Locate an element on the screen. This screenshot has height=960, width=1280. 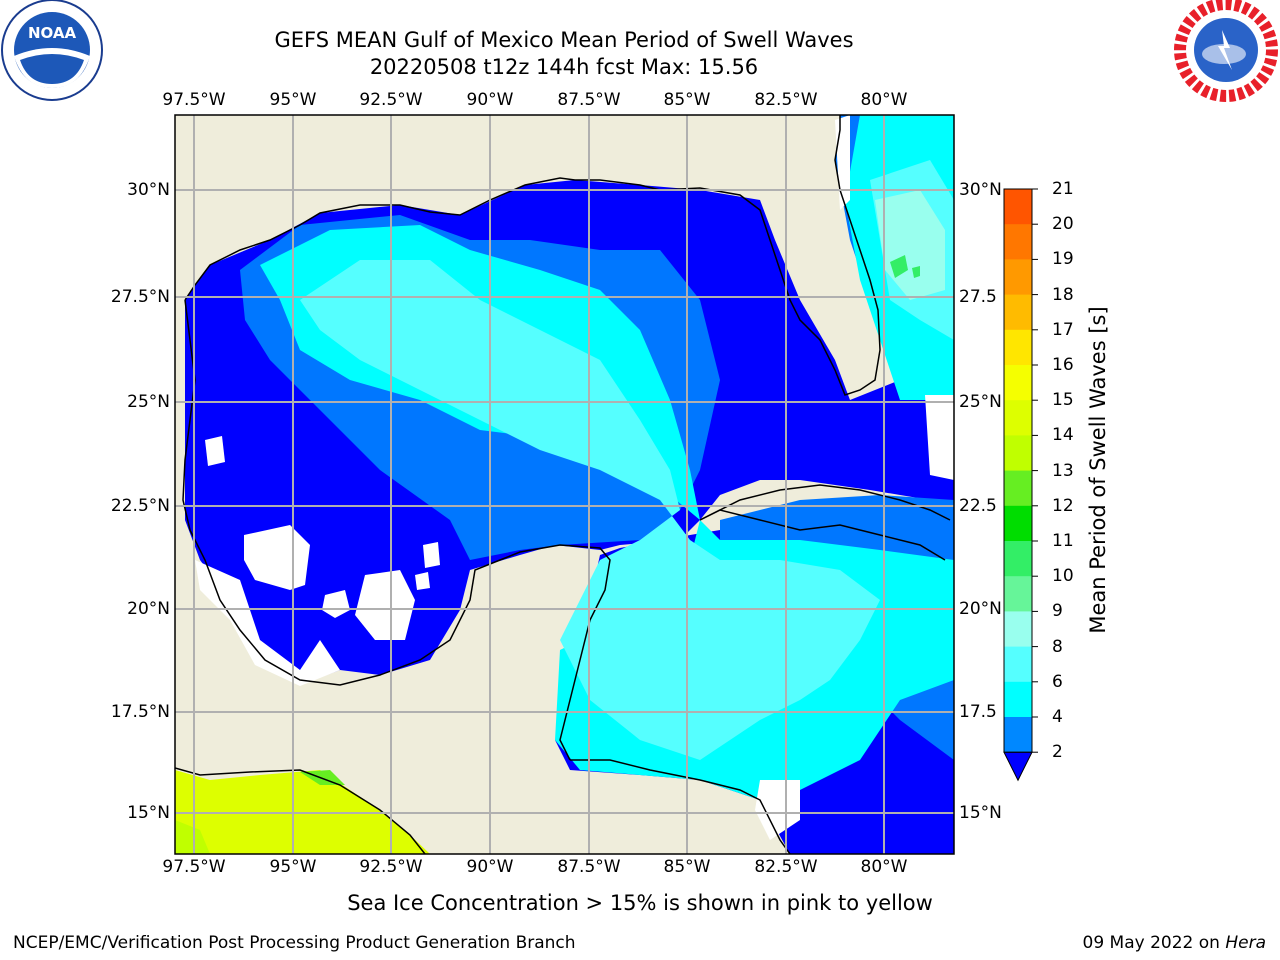
lon-label-bottom: 87.5°W is located at coordinates (589, 867).